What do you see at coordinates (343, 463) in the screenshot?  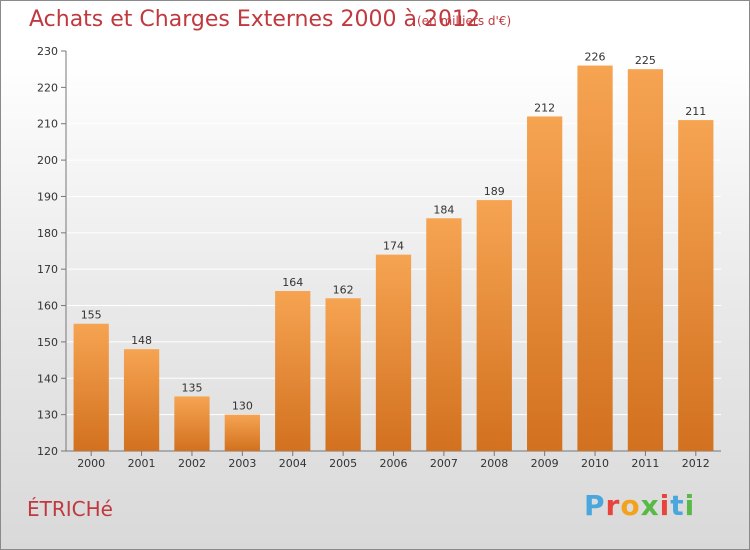 I see `x-tick-label: 2005` at bounding box center [343, 463].